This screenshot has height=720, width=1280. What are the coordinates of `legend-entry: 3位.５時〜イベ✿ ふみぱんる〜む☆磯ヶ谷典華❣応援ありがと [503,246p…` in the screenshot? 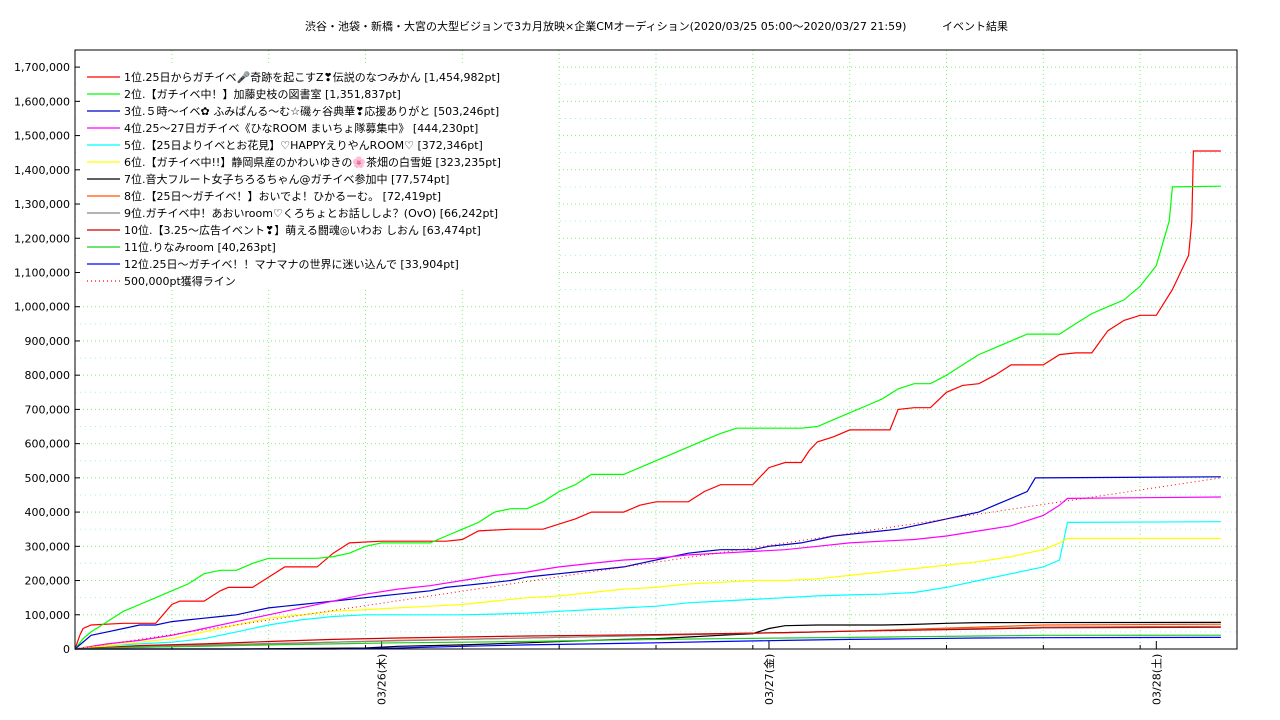 It's located at (311, 111).